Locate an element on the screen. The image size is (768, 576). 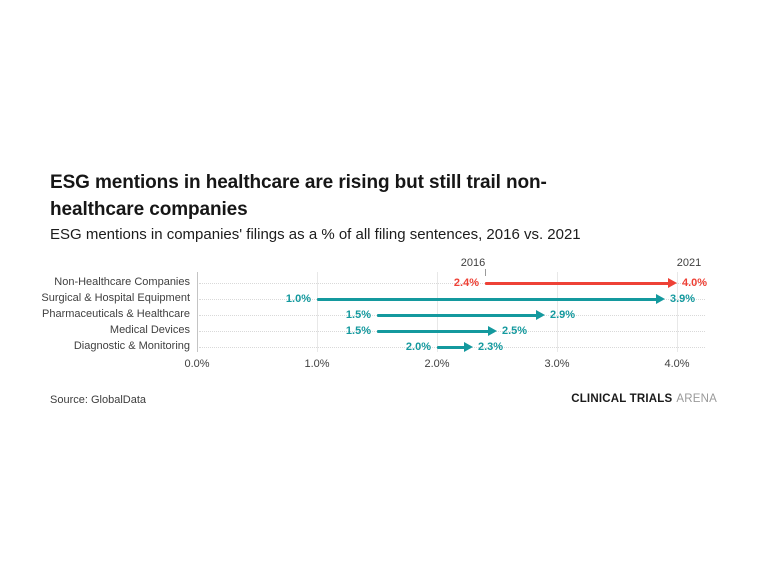
category-label: Non-Healthcare Companies is located at coordinates (122, 282).